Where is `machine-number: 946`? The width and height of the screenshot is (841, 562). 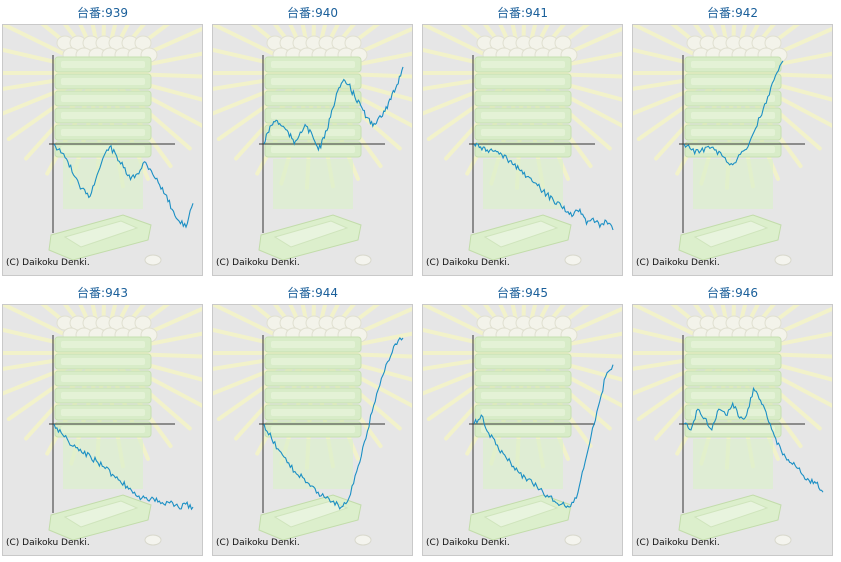
machine-number: 946 is located at coordinates (746, 293).